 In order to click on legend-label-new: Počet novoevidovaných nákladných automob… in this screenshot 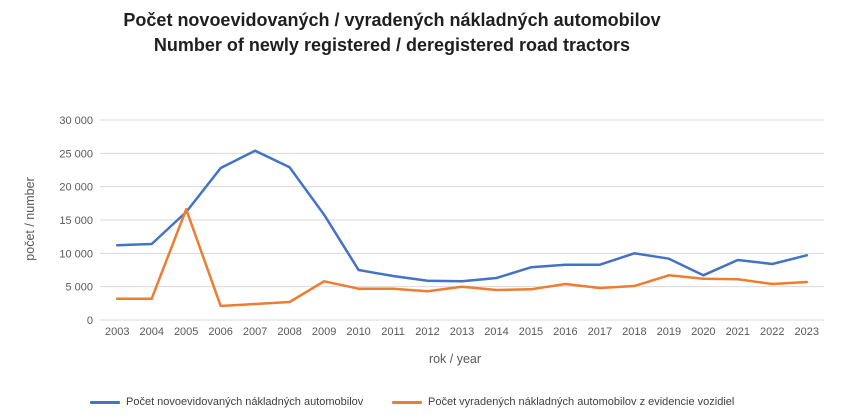, I will do `click(245, 402)`.